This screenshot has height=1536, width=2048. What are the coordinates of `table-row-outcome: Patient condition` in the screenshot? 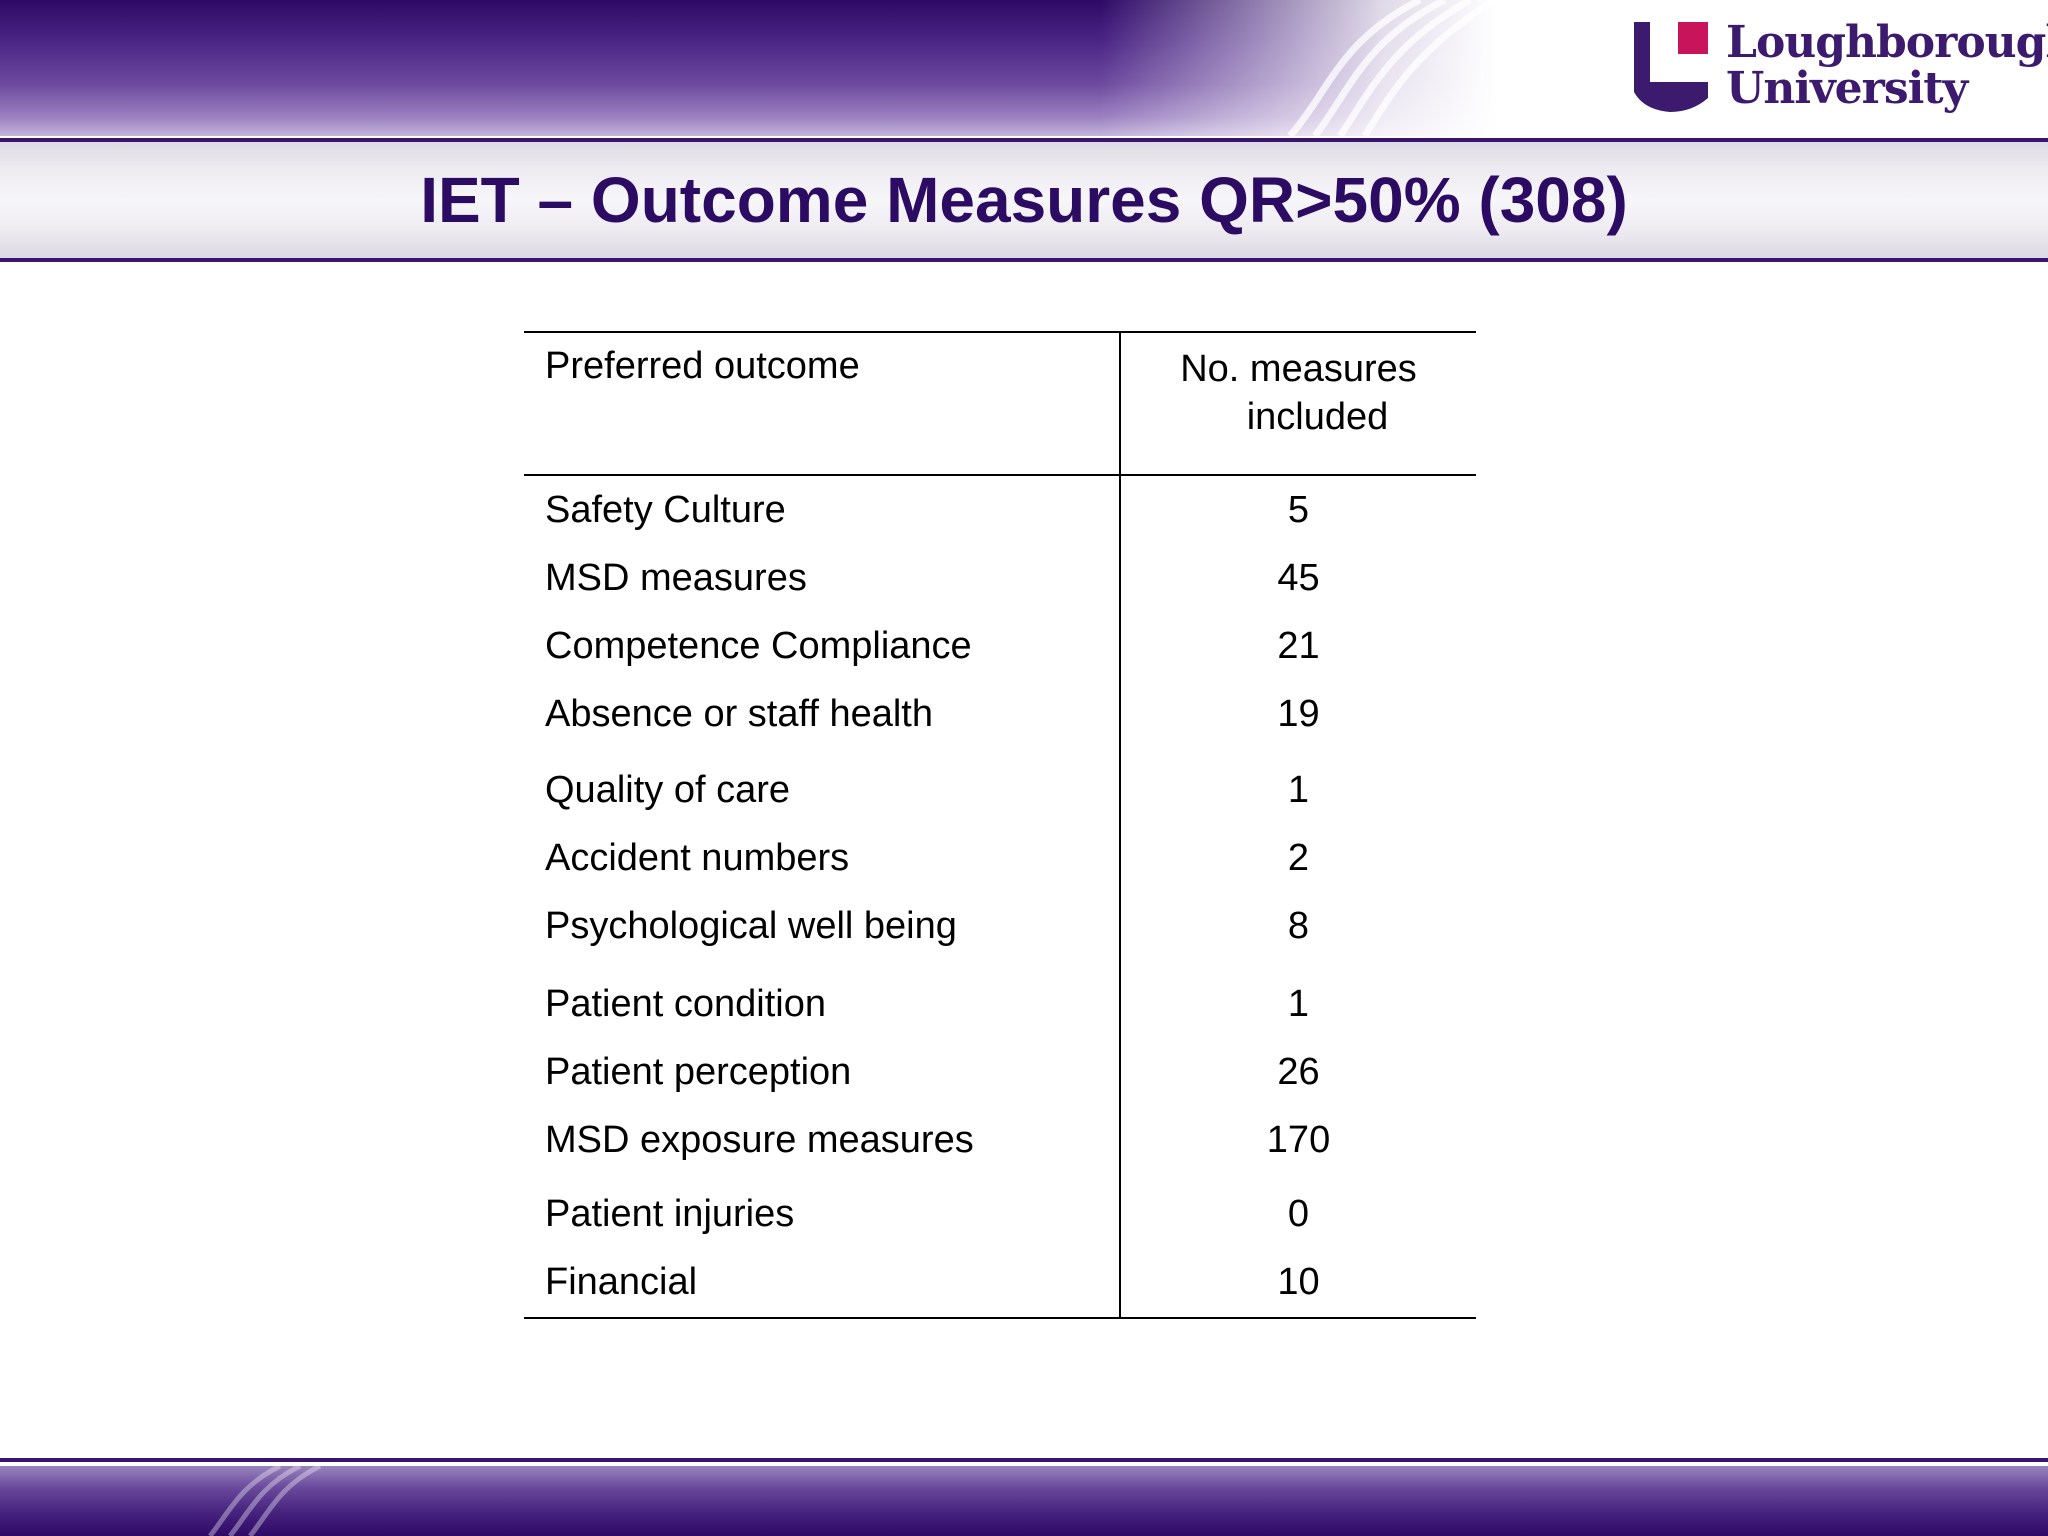 It's located at (685, 1004).